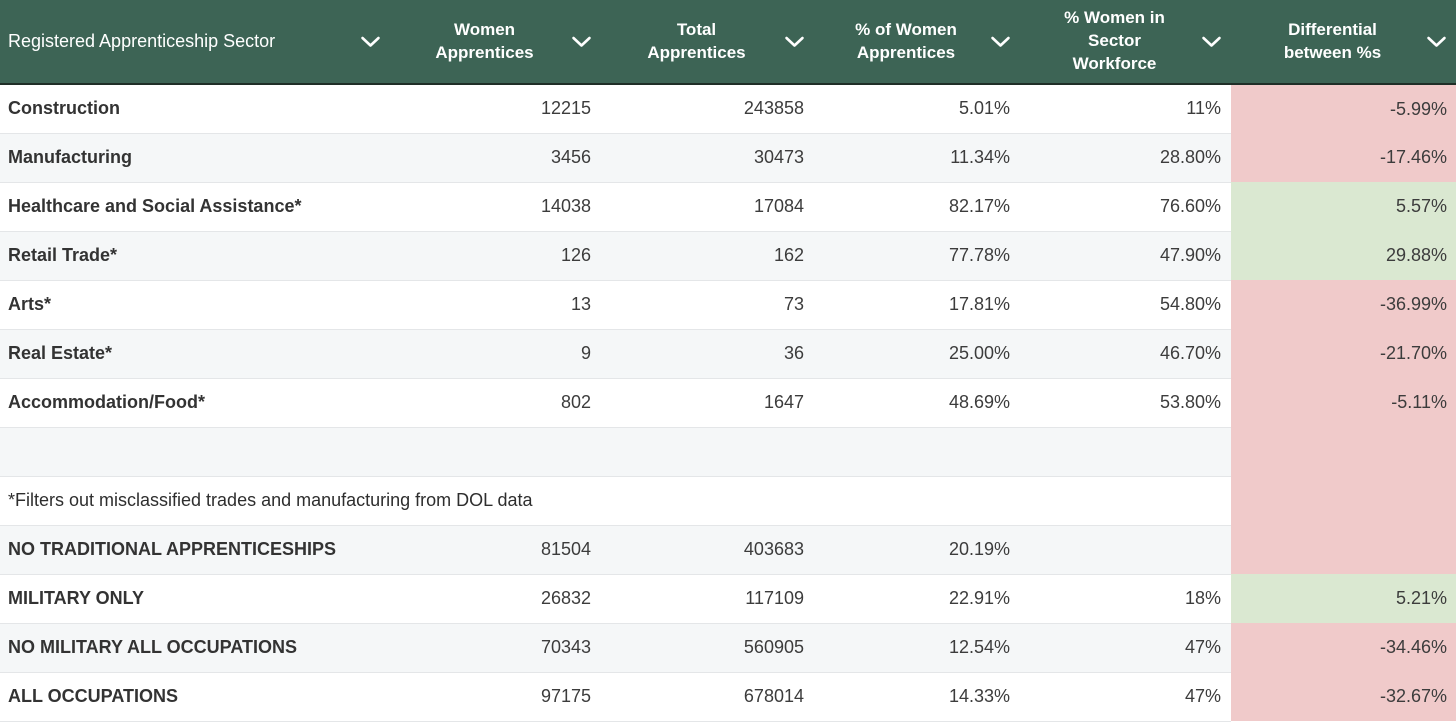 This screenshot has height=724, width=1456. What do you see at coordinates (1343, 402) in the screenshot?
I see `cell-differential: -5.11%` at bounding box center [1343, 402].